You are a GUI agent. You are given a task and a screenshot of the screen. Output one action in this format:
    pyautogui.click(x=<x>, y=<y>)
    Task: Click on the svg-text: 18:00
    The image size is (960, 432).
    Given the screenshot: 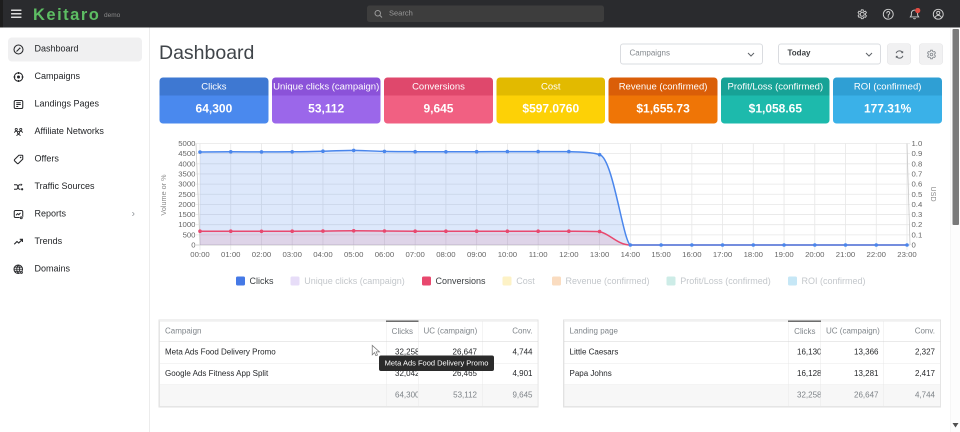 What is the action you would take?
    pyautogui.click(x=753, y=254)
    